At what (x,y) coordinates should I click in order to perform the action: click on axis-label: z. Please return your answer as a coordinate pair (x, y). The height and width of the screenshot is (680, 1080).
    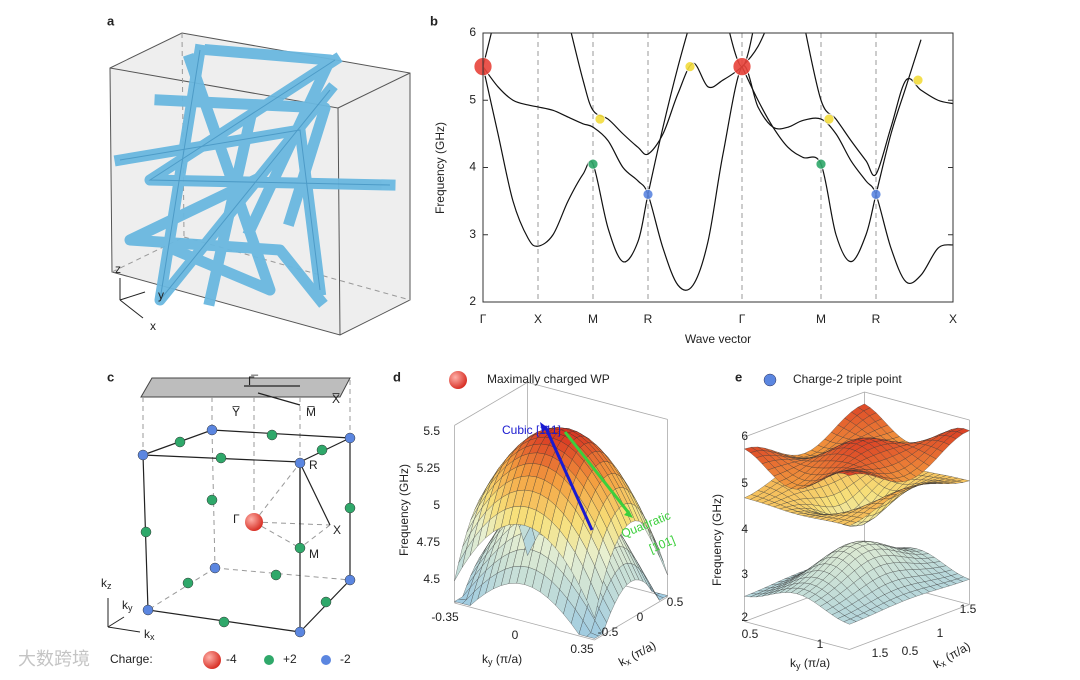
    Looking at the image, I should click on (118, 269).